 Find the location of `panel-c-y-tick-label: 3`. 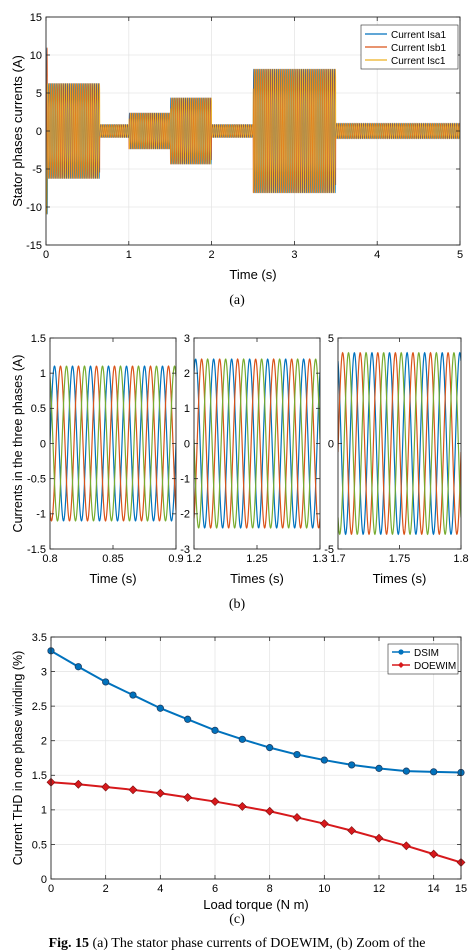

panel-c-y-tick-label: 3 is located at coordinates (44, 672).